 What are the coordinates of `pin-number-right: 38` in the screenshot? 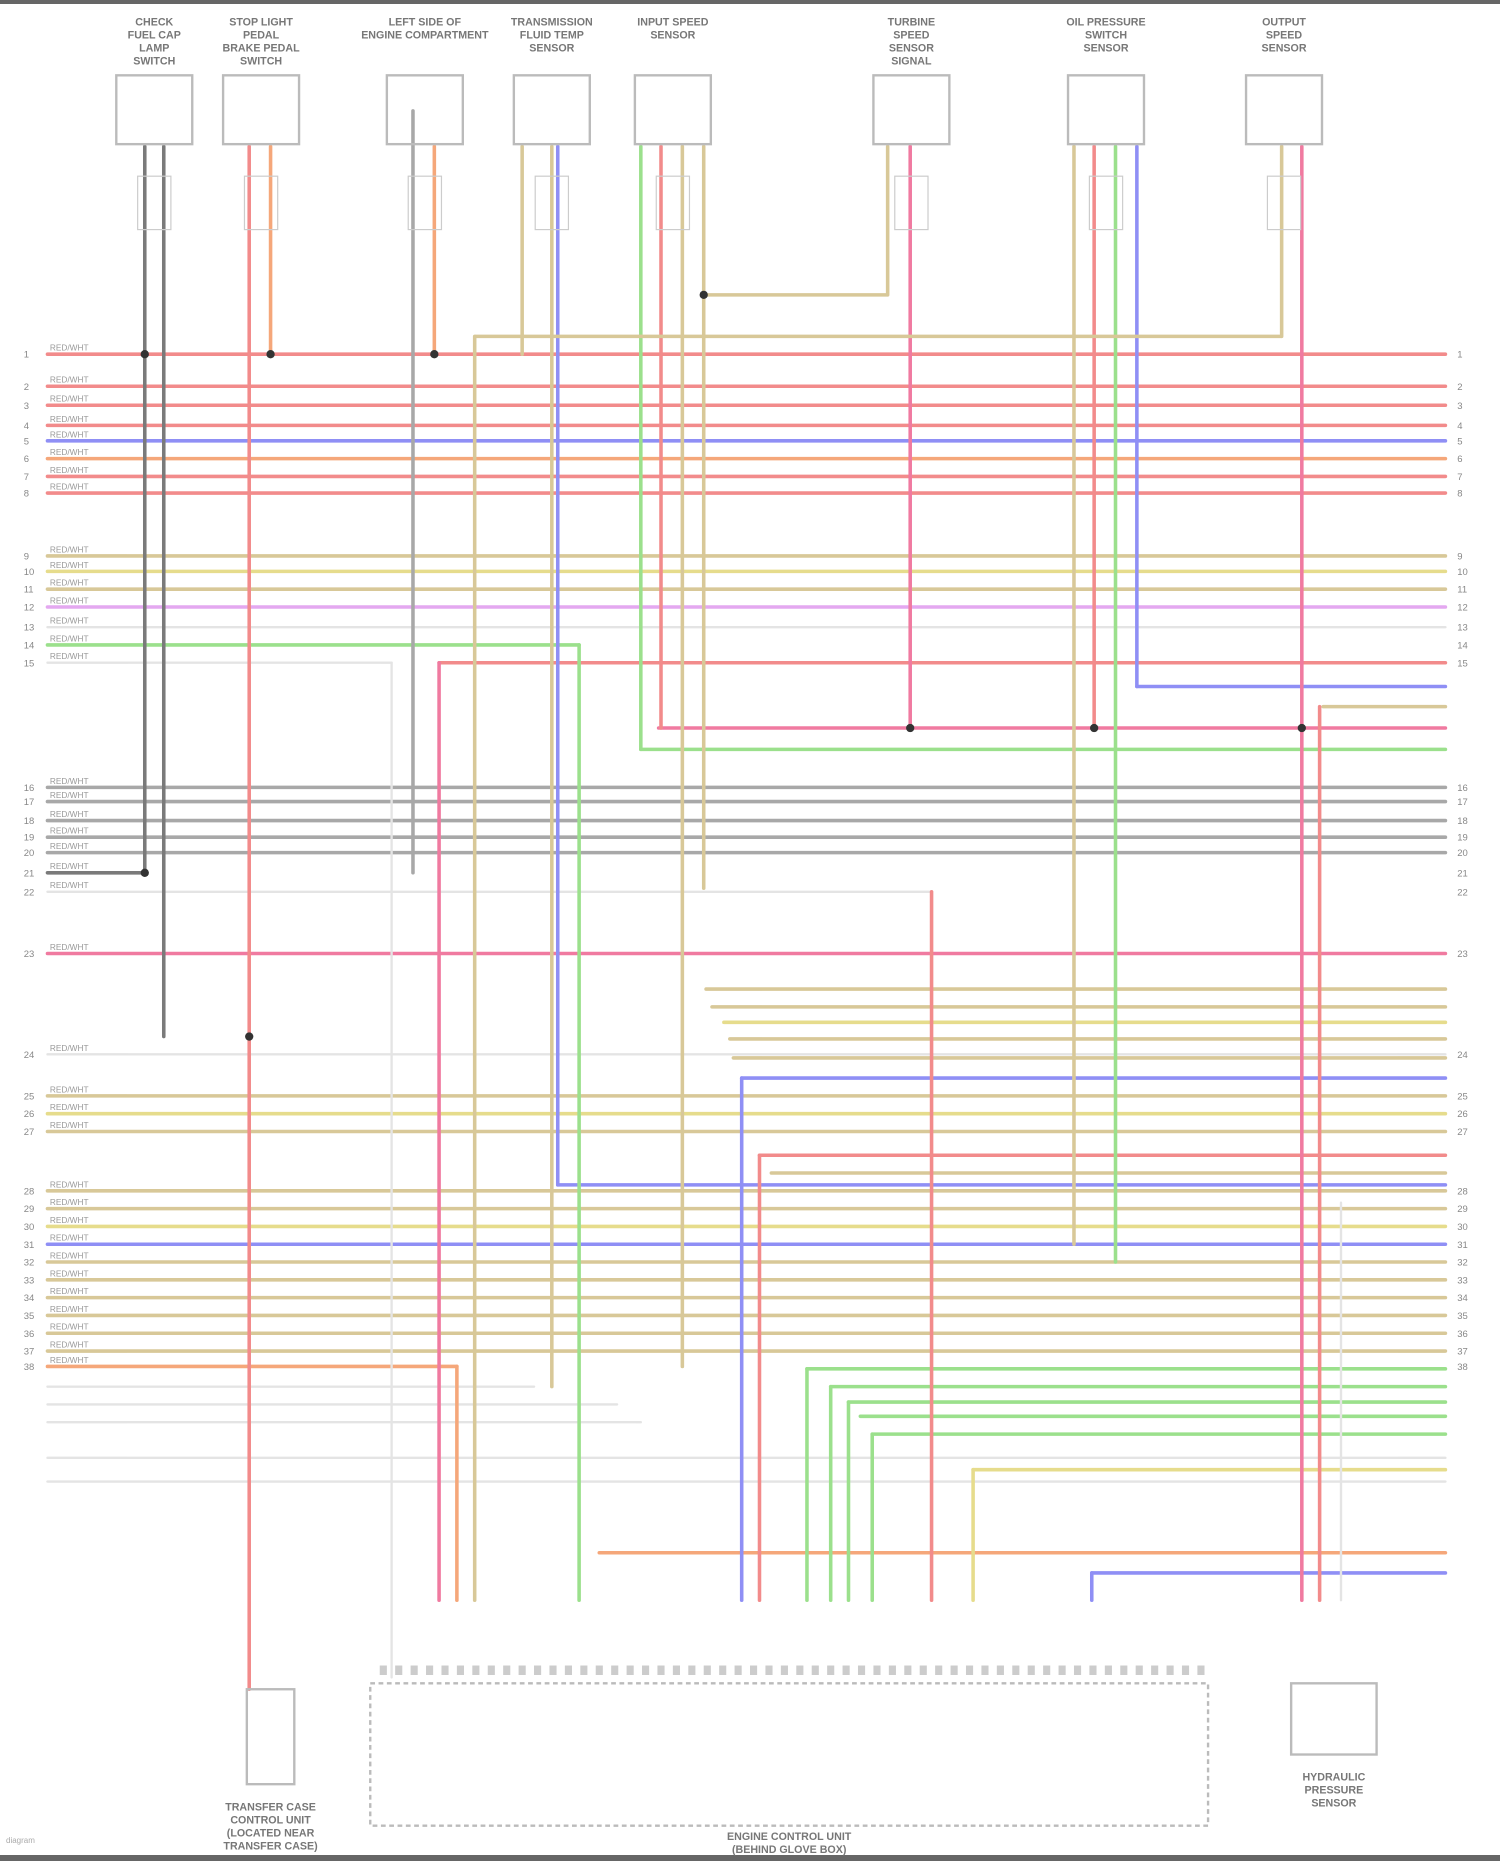 It's located at (1462, 1367).